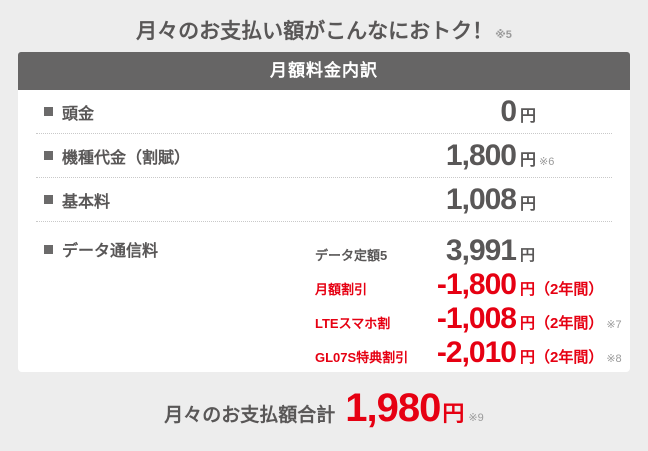 The width and height of the screenshot is (648, 451). What do you see at coordinates (564, 254) in the screenshot?
I see `sub-row-unit-group: 円` at bounding box center [564, 254].